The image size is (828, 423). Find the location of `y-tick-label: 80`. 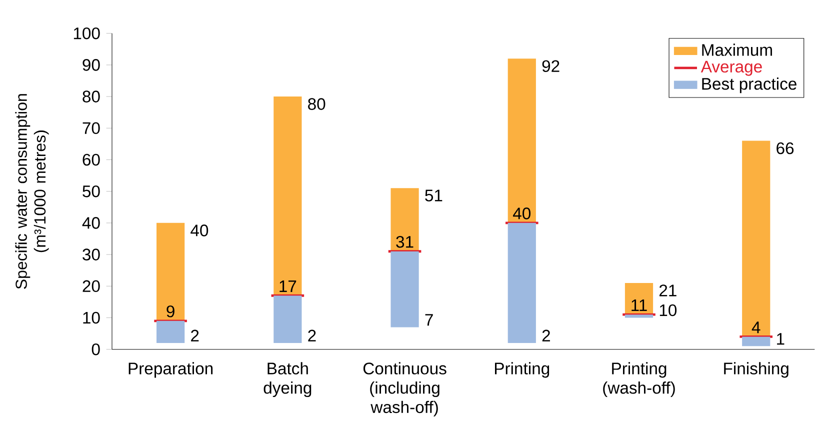

y-tick-label: 80 is located at coordinates (91, 96).